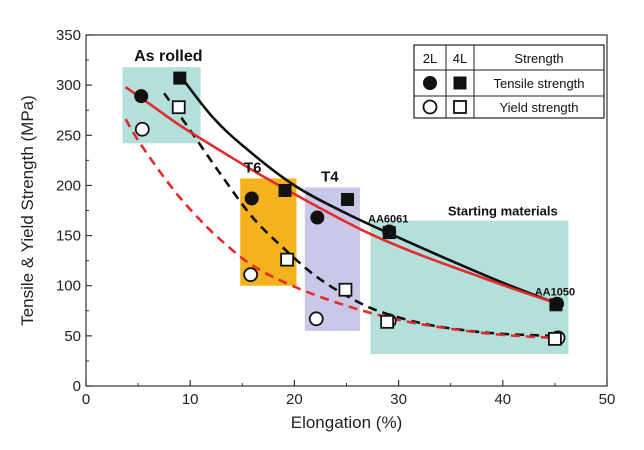 This screenshot has width=644, height=450. I want to click on y-tick-label: 300, so click(68, 85).